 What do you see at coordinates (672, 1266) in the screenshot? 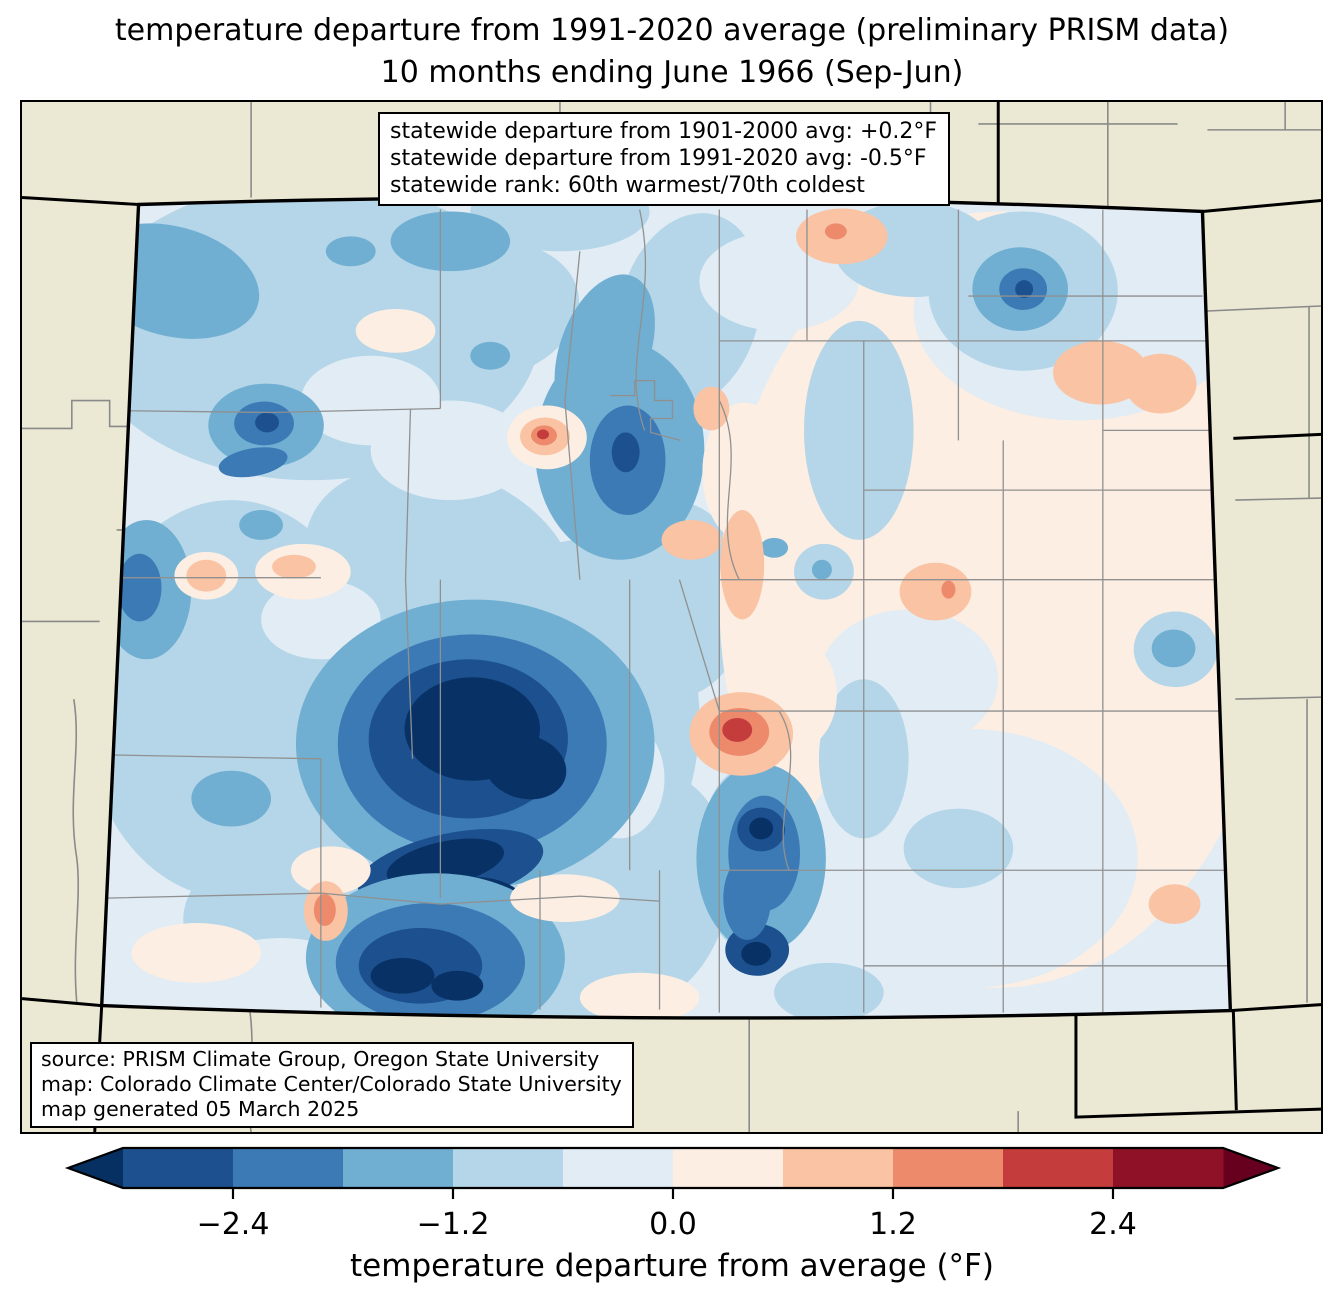
I see `colorbar-axis-label: temperature departure from average (°F)` at bounding box center [672, 1266].